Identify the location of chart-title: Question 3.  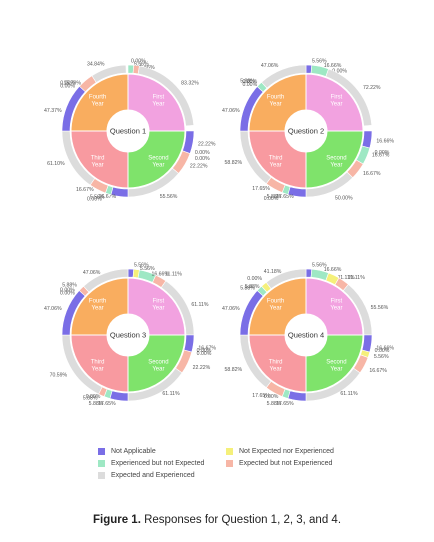
(128, 335).